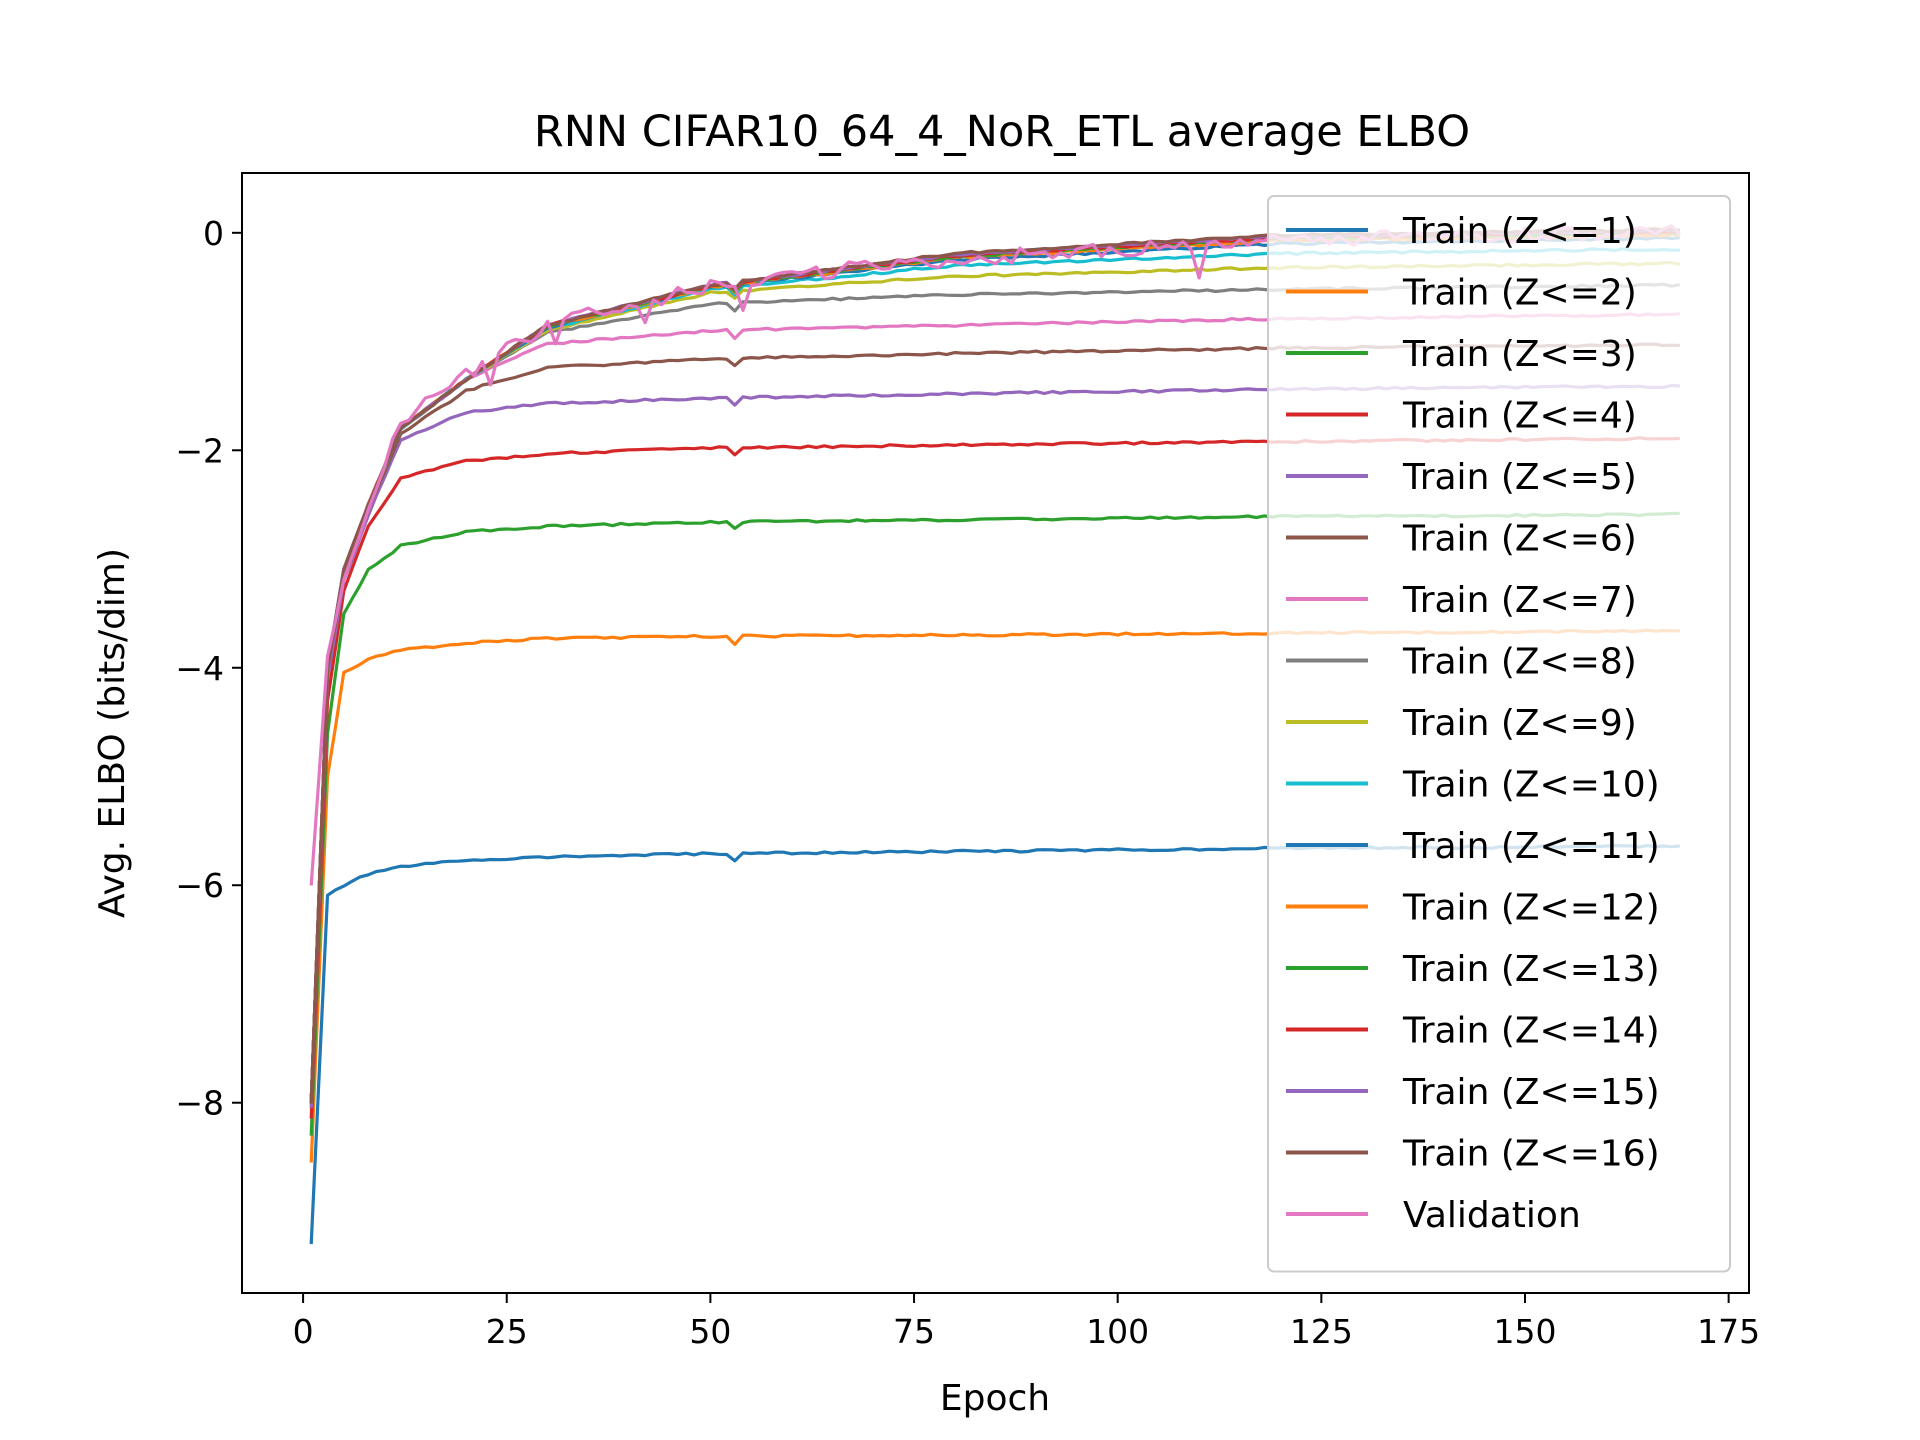 Image resolution: width=1920 pixels, height=1440 pixels. Describe the element at coordinates (199, 450) in the screenshot. I see `y-tick-label: −2` at that location.